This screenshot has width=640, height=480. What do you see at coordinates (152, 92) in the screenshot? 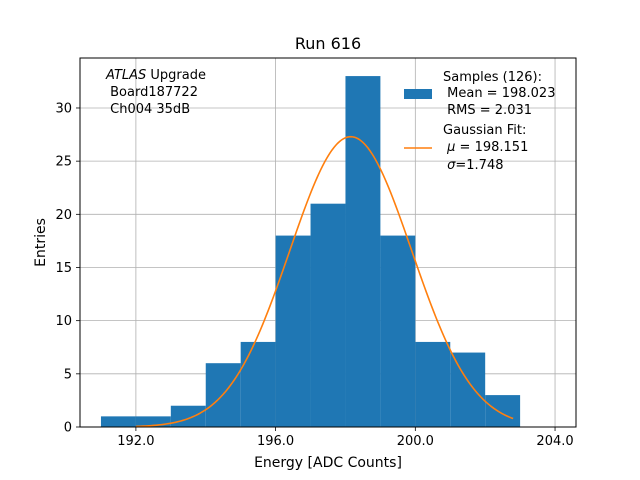
I see `board-annotation: Board187722` at bounding box center [152, 92].